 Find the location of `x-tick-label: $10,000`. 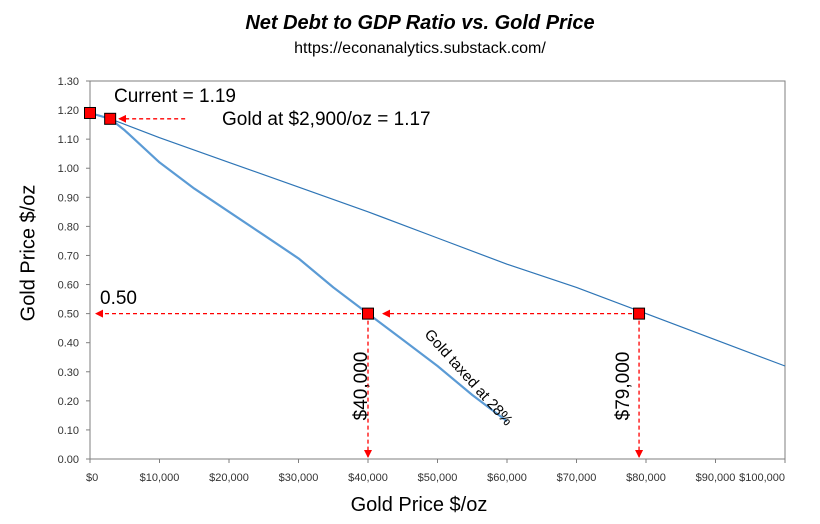

x-tick-label: $10,000 is located at coordinates (160, 478).